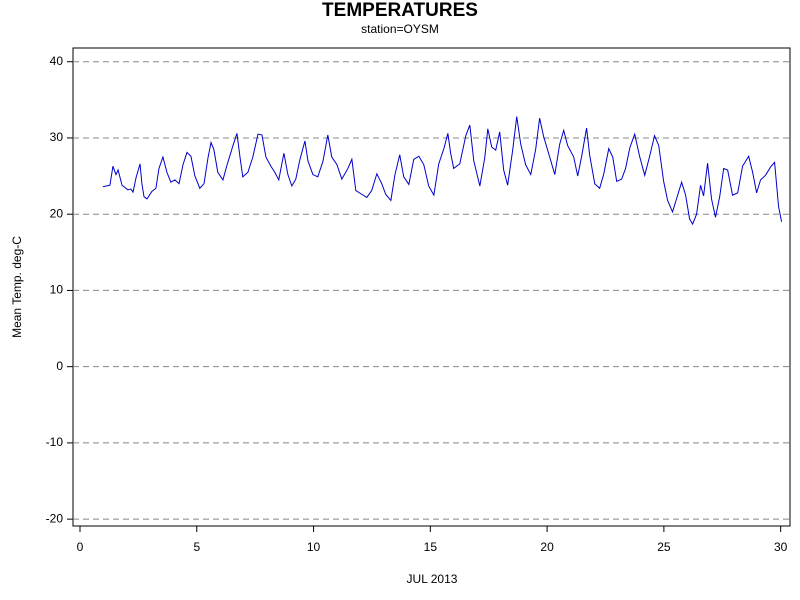 Image resolution: width=800 pixels, height=600 pixels. I want to click on y-tick-label: 20, so click(57, 213).